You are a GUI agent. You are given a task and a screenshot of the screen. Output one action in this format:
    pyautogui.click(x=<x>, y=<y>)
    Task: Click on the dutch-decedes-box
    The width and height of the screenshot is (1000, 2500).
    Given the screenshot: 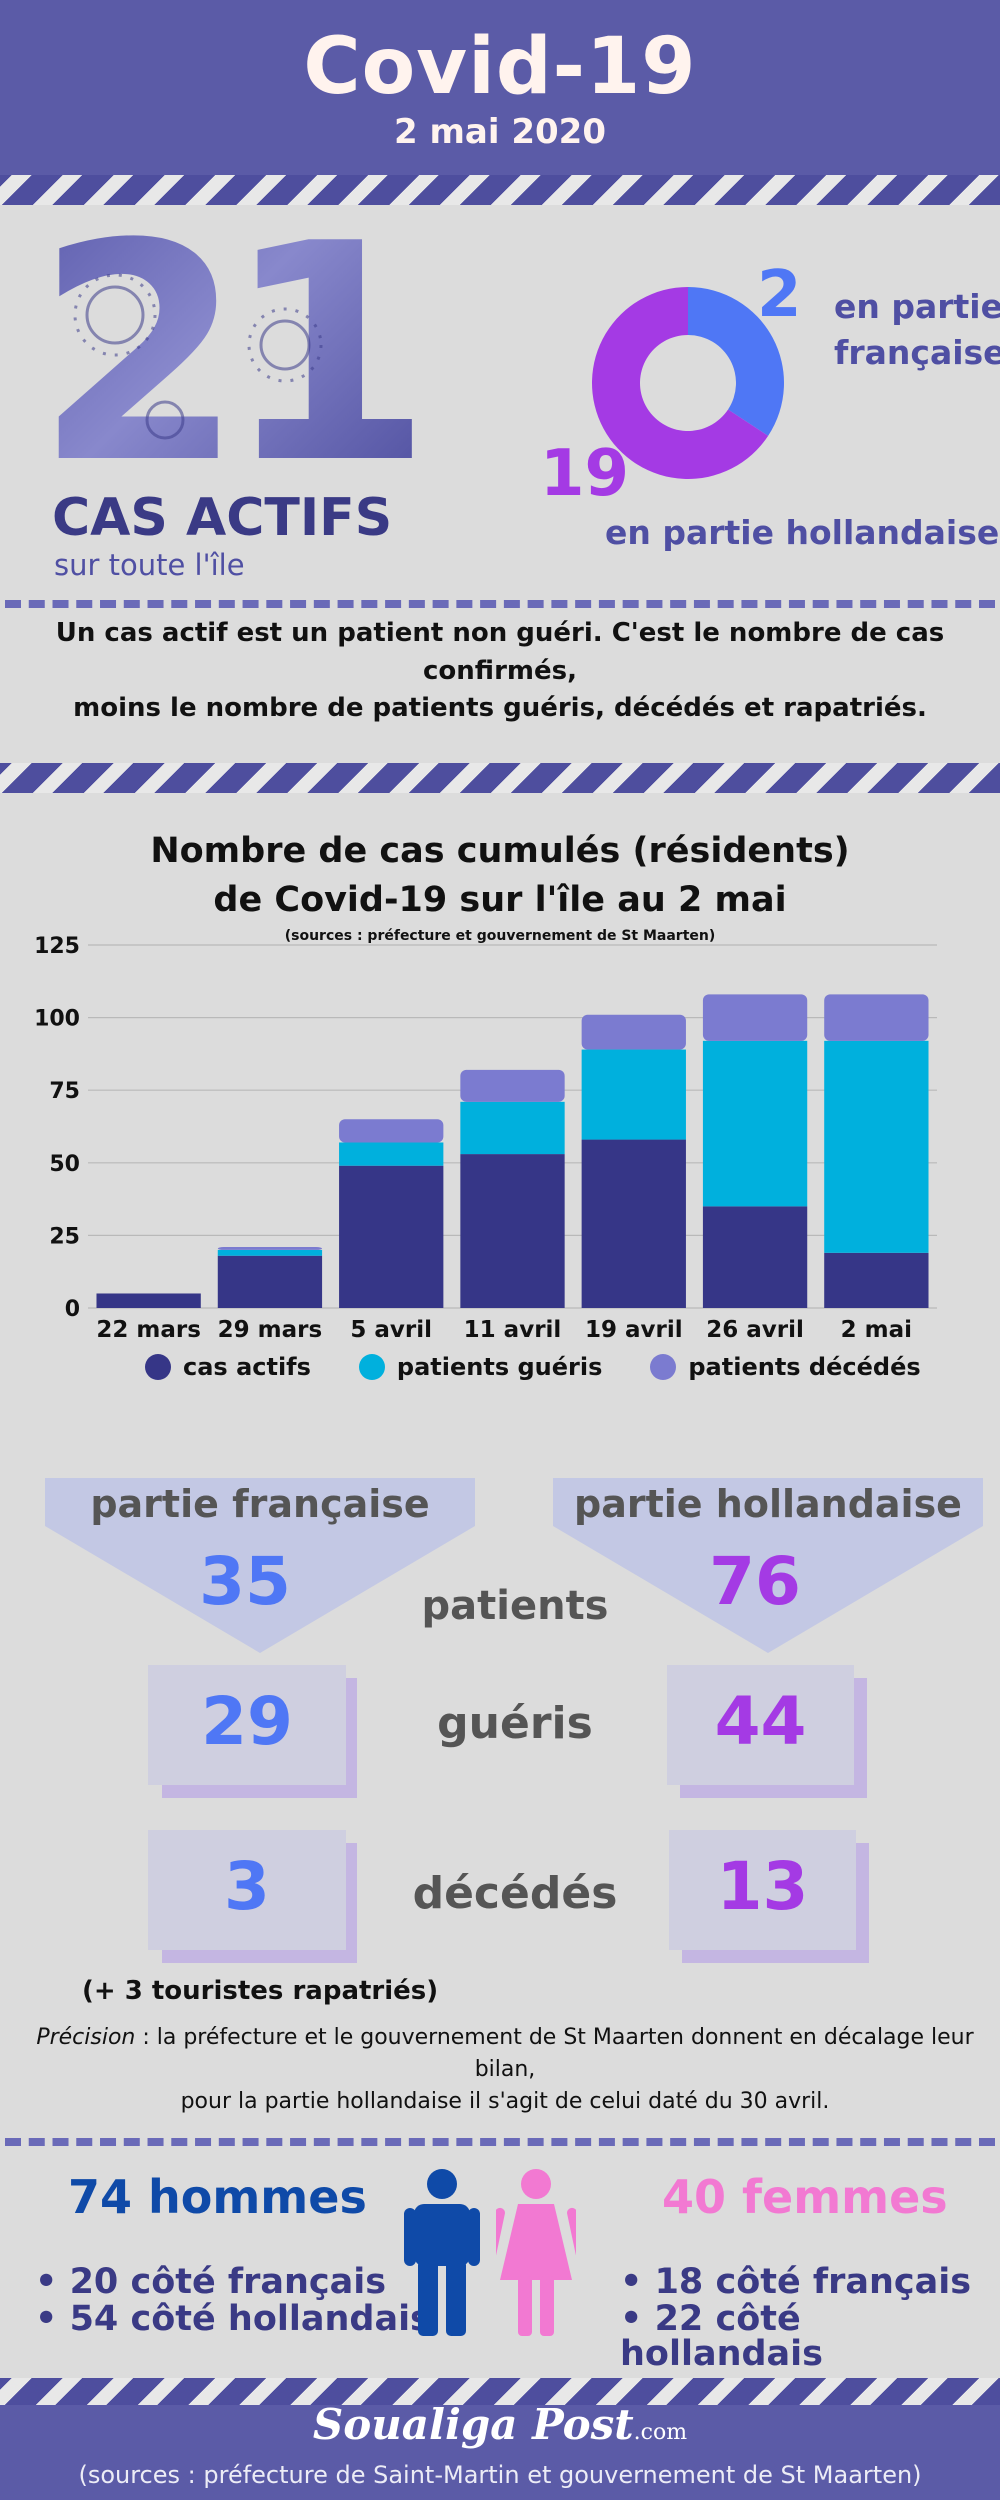 What is the action you would take?
    pyautogui.click(x=762, y=1890)
    